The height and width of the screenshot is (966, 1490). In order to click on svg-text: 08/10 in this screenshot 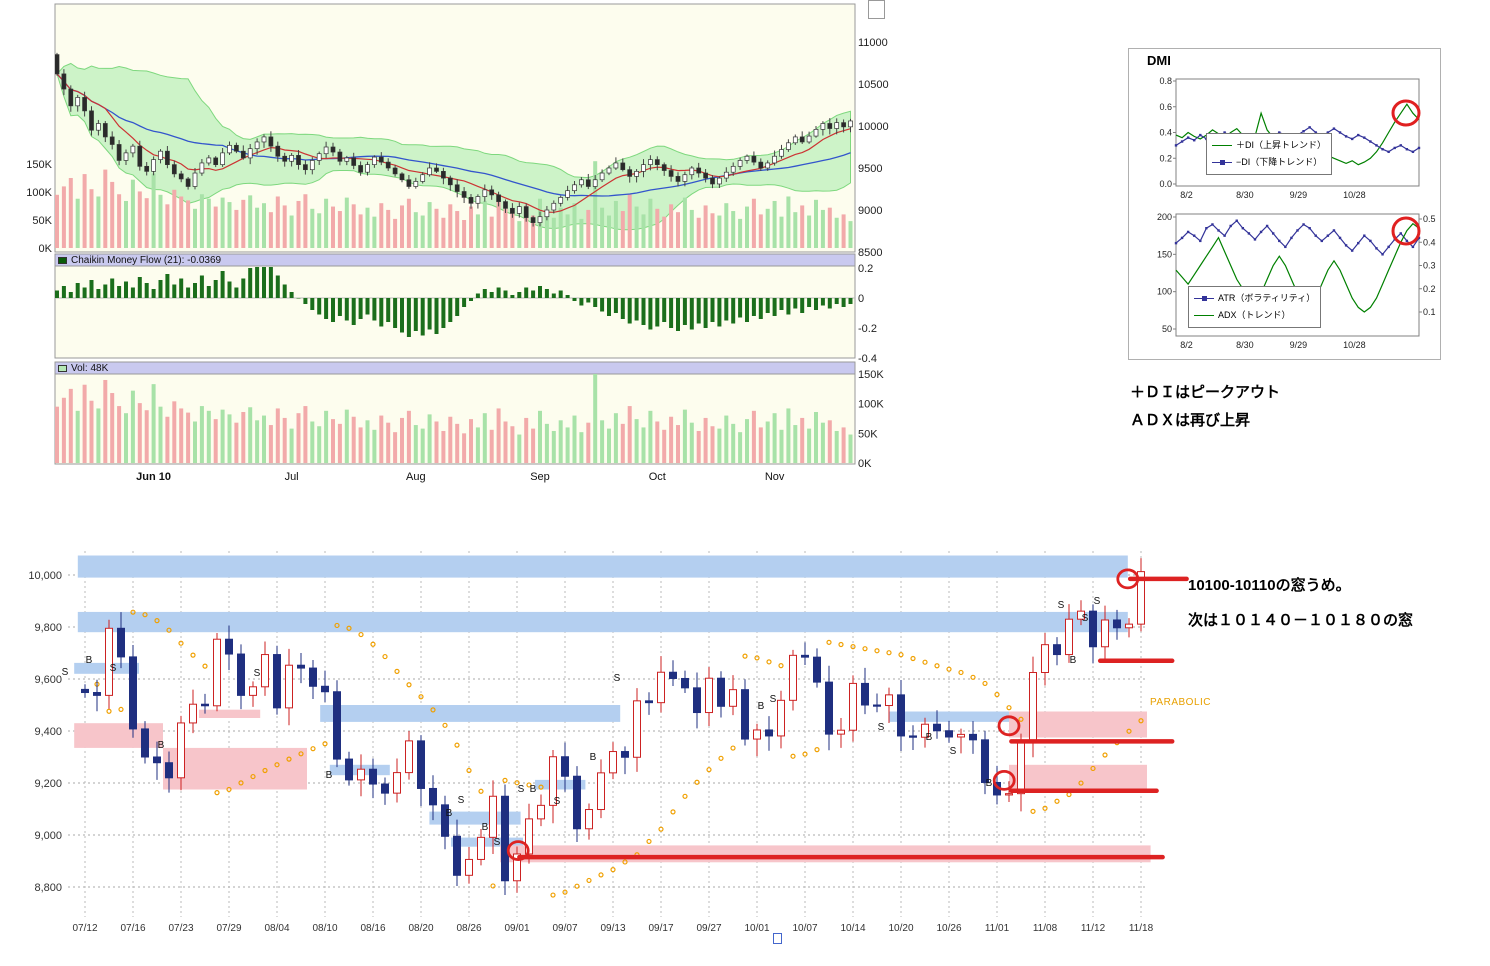, I will do `click(324, 928)`.